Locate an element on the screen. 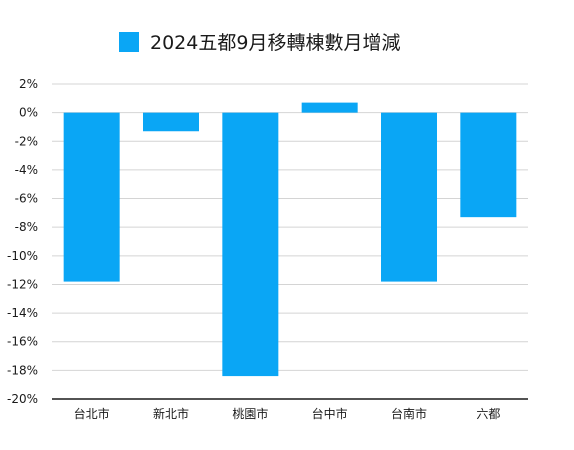 Image resolution: width=574 pixels, height=450 pixels. y-tick-label: -10% is located at coordinates (22, 256).